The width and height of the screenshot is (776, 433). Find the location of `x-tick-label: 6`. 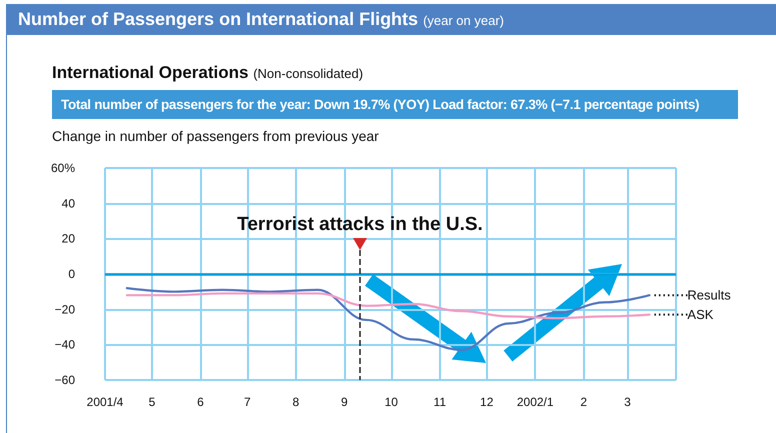

x-tick-label: 6 is located at coordinates (200, 402).